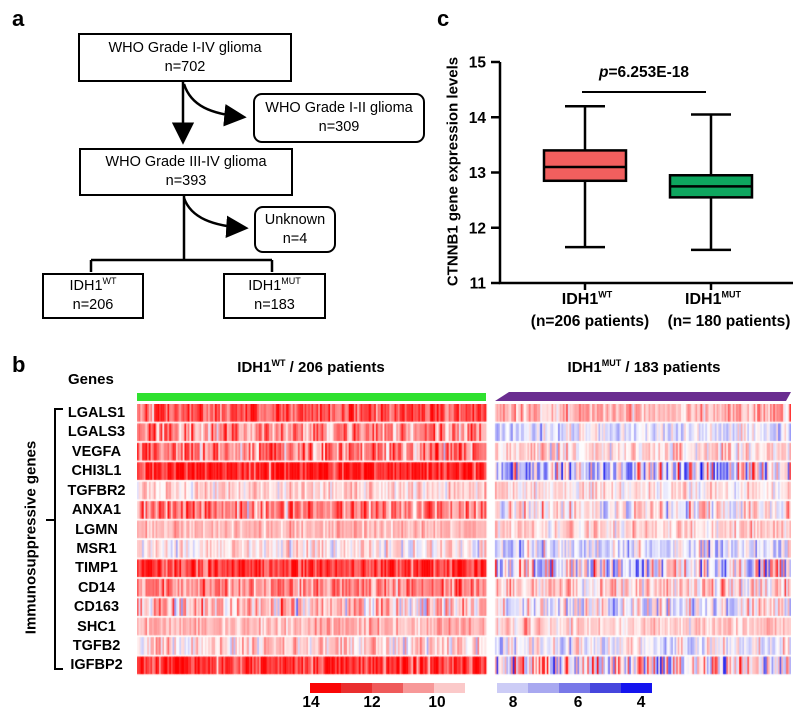 Image resolution: width=800 pixels, height=724 pixels. I want to click on flow-box-title: IDH1MUT, so click(274, 285).